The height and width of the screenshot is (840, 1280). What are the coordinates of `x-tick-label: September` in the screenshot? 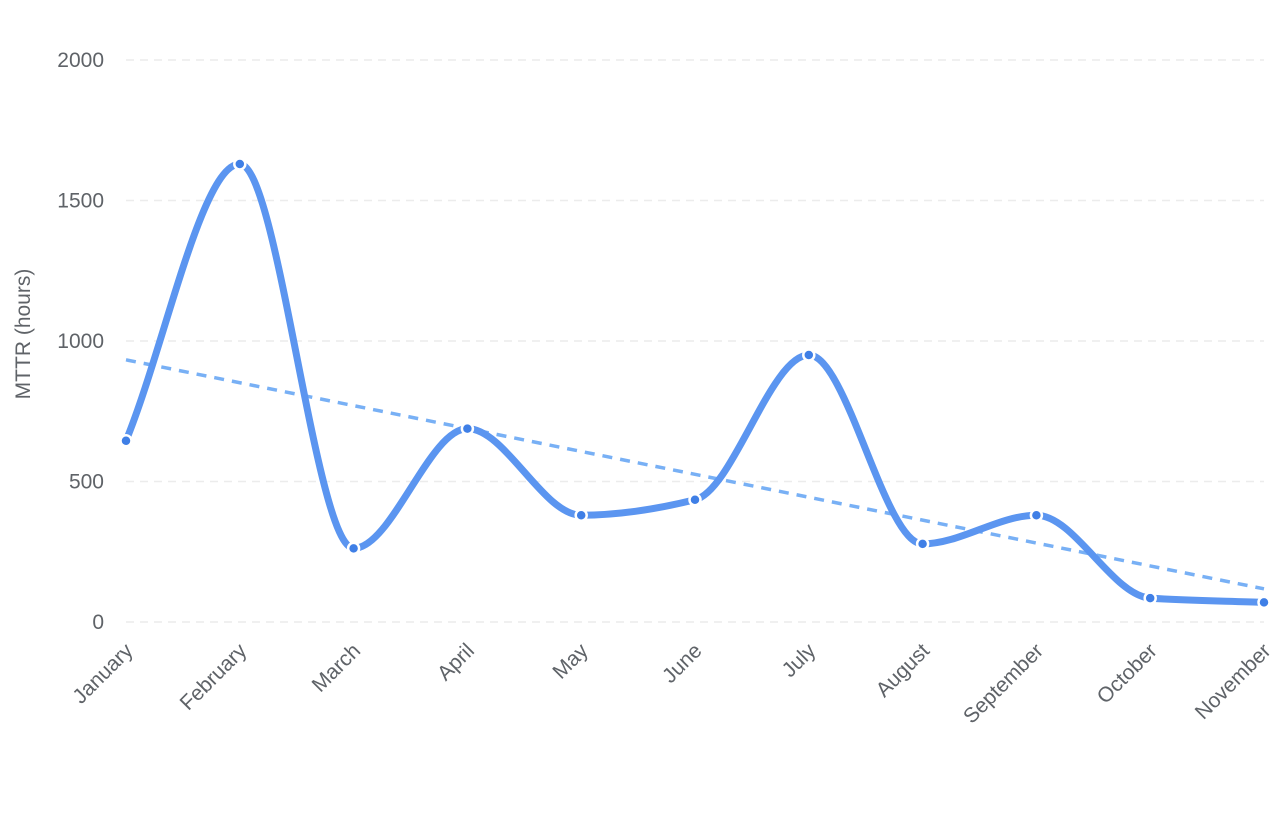 It's located at (1003, 683).